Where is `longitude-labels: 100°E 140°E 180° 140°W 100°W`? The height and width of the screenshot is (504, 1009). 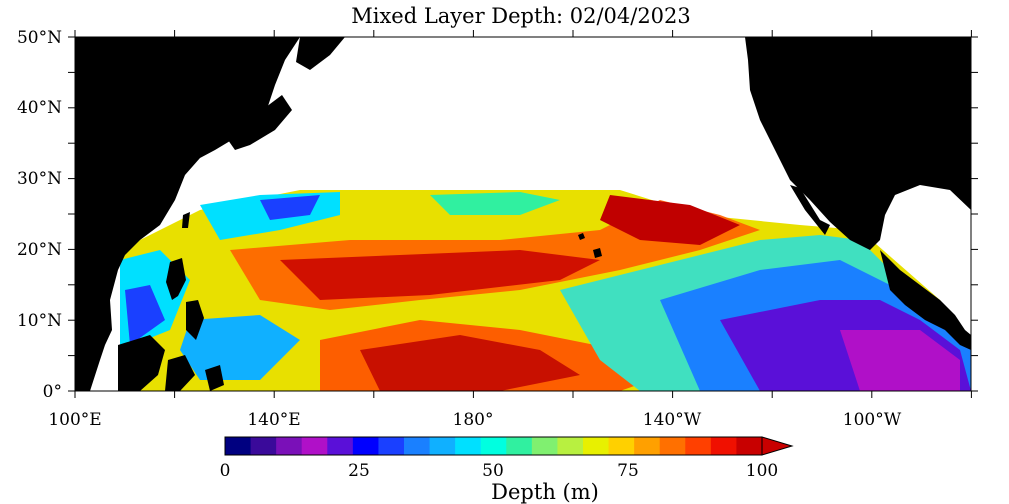 longitude-labels: 100°E 140°E 180° 140°W 100°W is located at coordinates (474, 420).